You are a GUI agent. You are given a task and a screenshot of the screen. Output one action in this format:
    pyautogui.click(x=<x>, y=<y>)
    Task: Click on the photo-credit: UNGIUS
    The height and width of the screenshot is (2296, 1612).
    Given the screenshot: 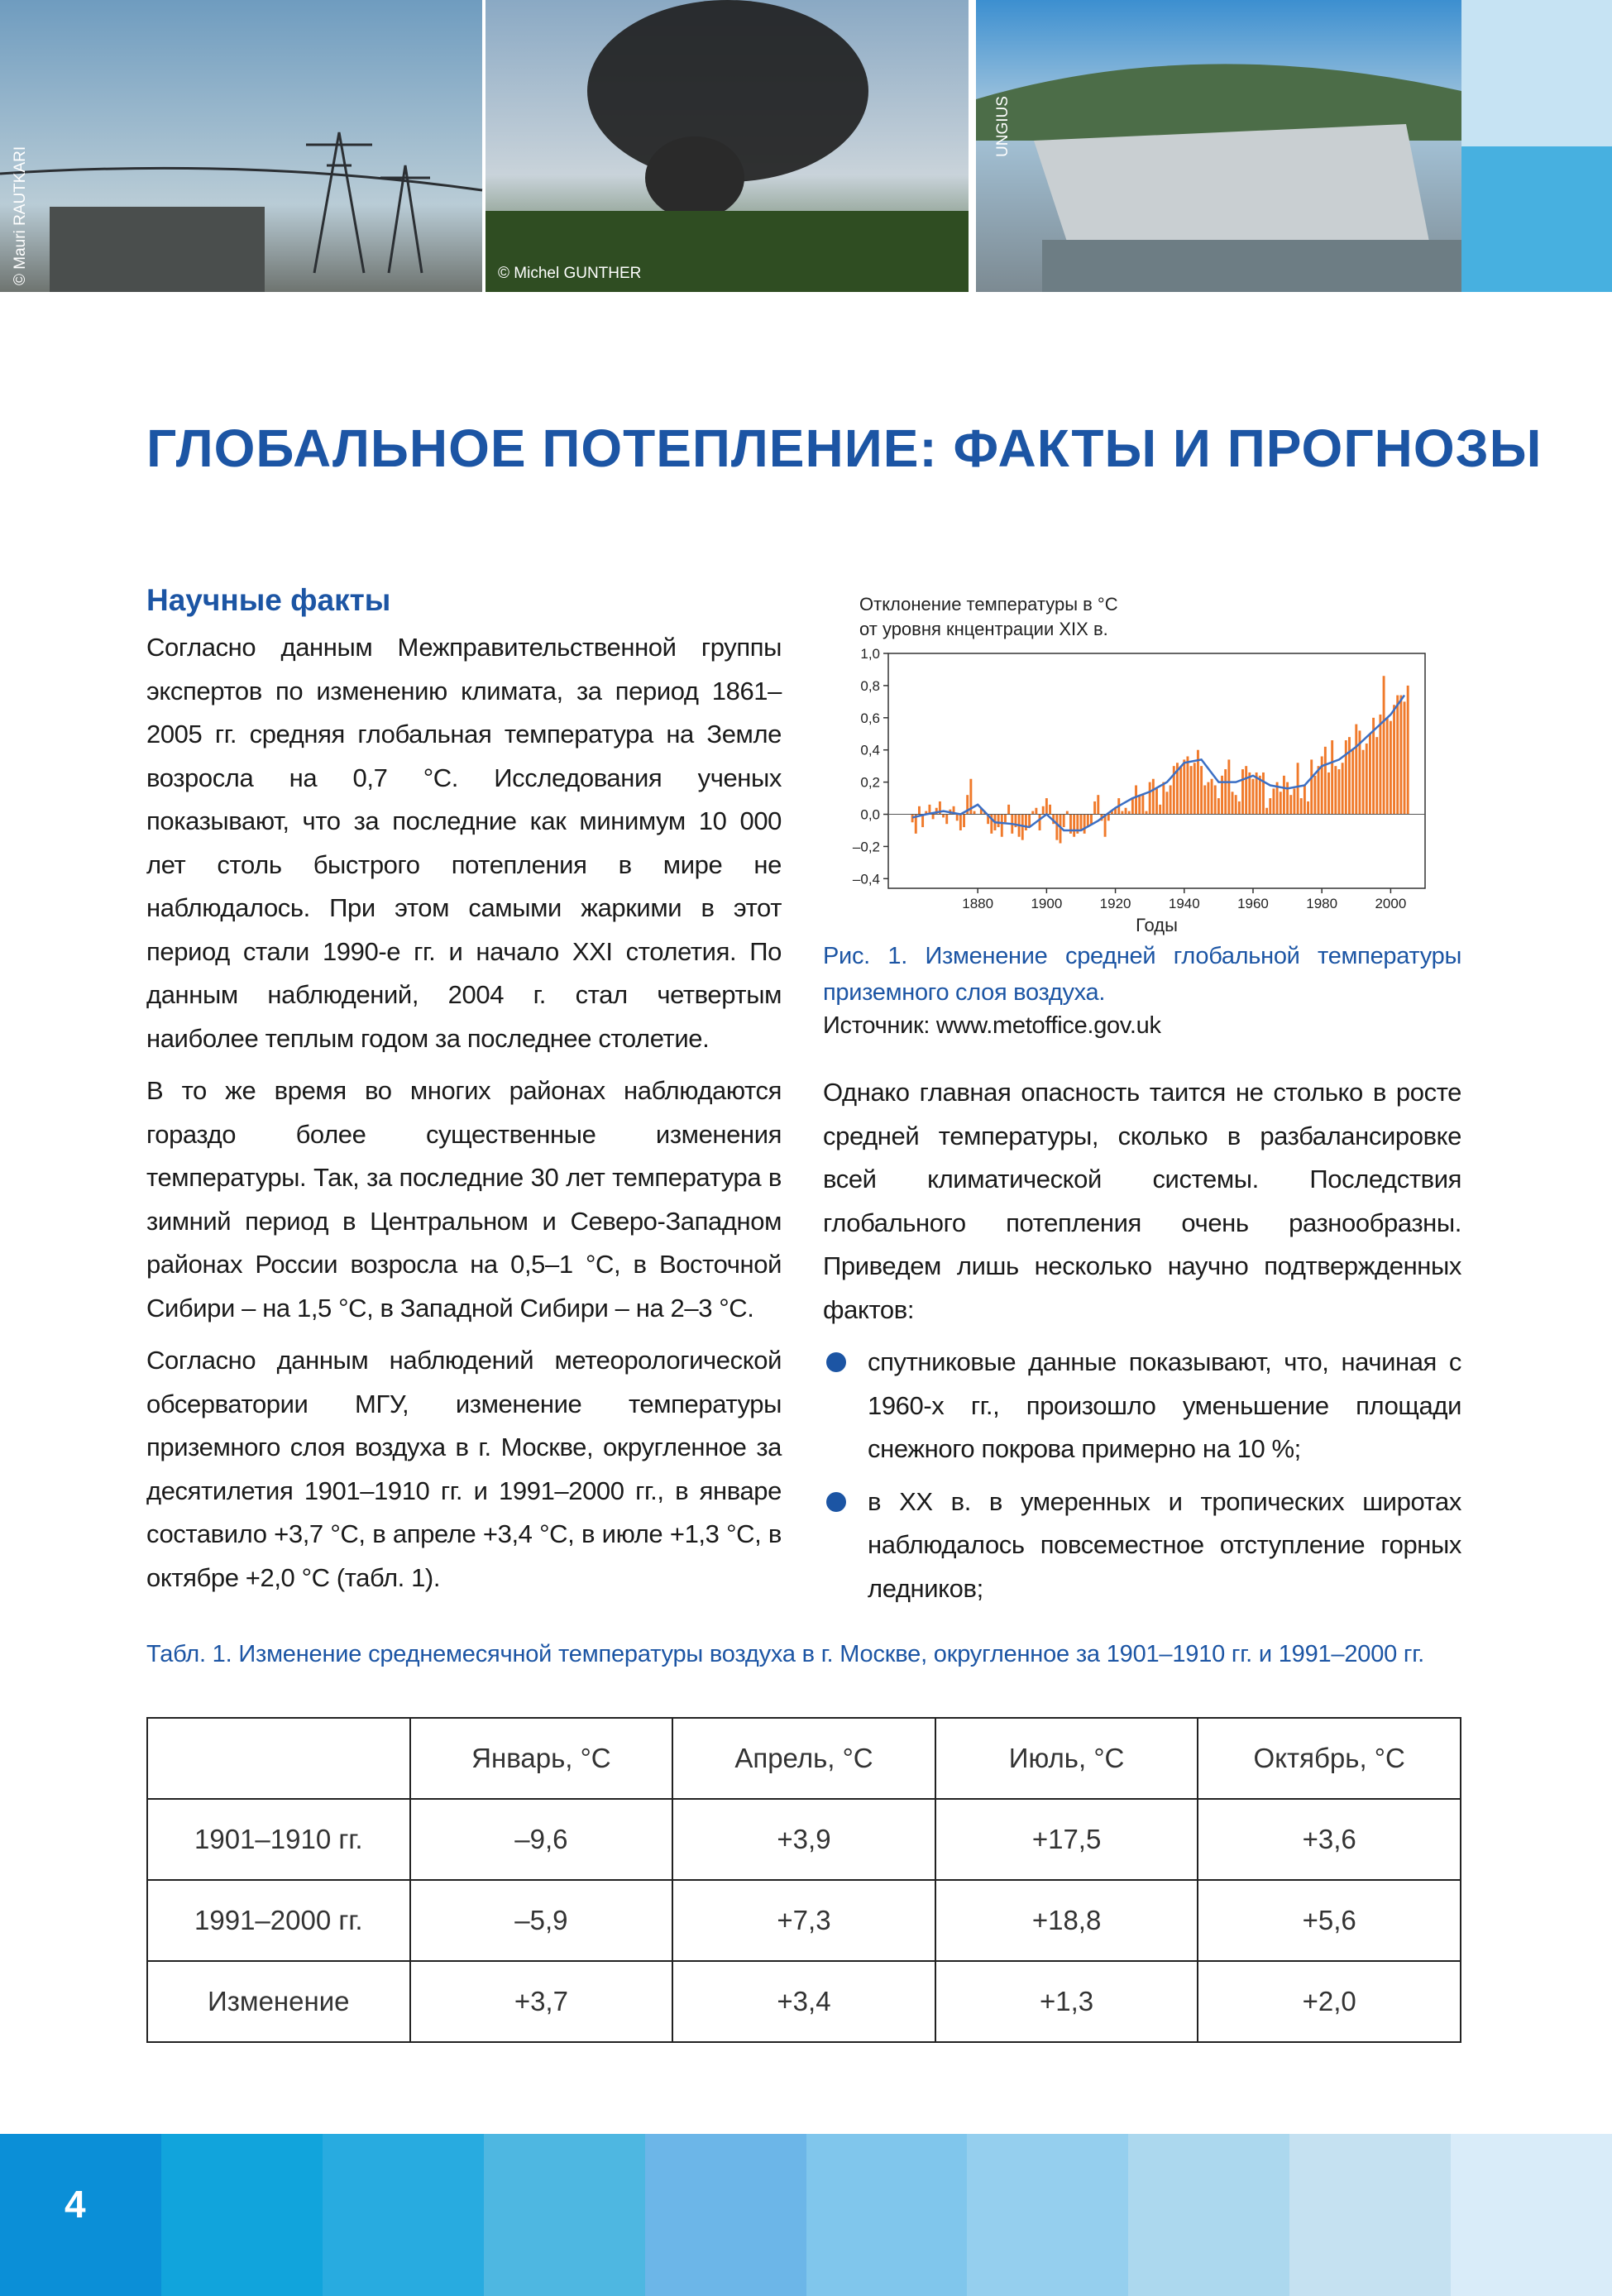 What is the action you would take?
    pyautogui.click(x=1003, y=126)
    